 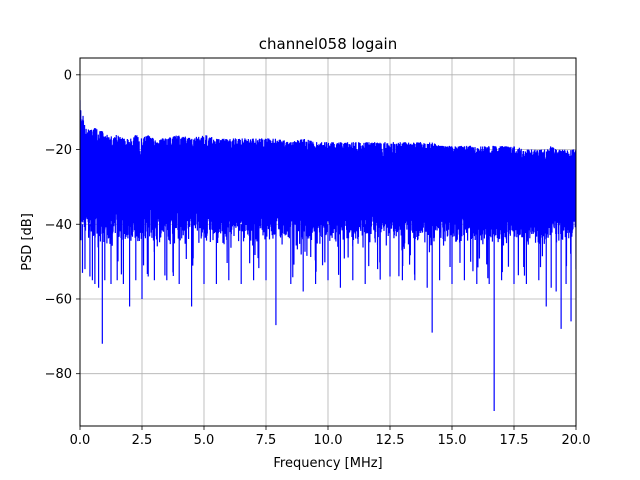 I want to click on y-tick-label: −60, so click(x=58, y=299).